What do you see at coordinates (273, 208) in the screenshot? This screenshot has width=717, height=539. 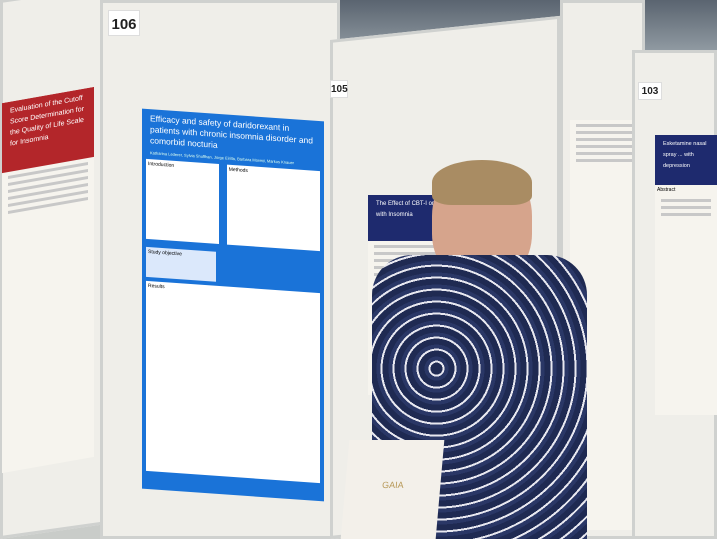 I see `section-methods: Methods` at bounding box center [273, 208].